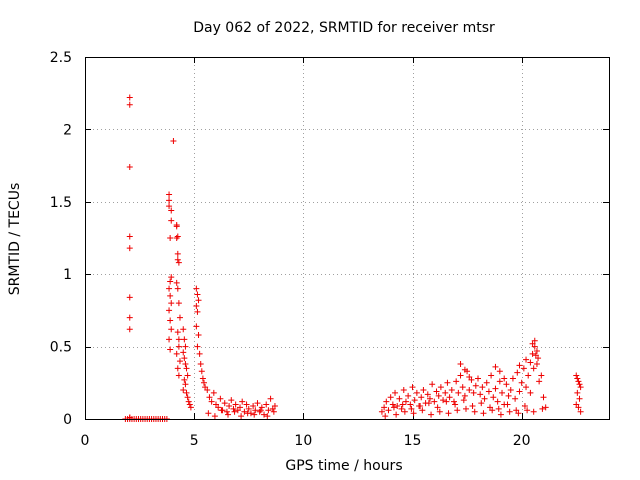  What do you see at coordinates (67, 130) in the screenshot?
I see `y-tick-label: 2` at bounding box center [67, 130].